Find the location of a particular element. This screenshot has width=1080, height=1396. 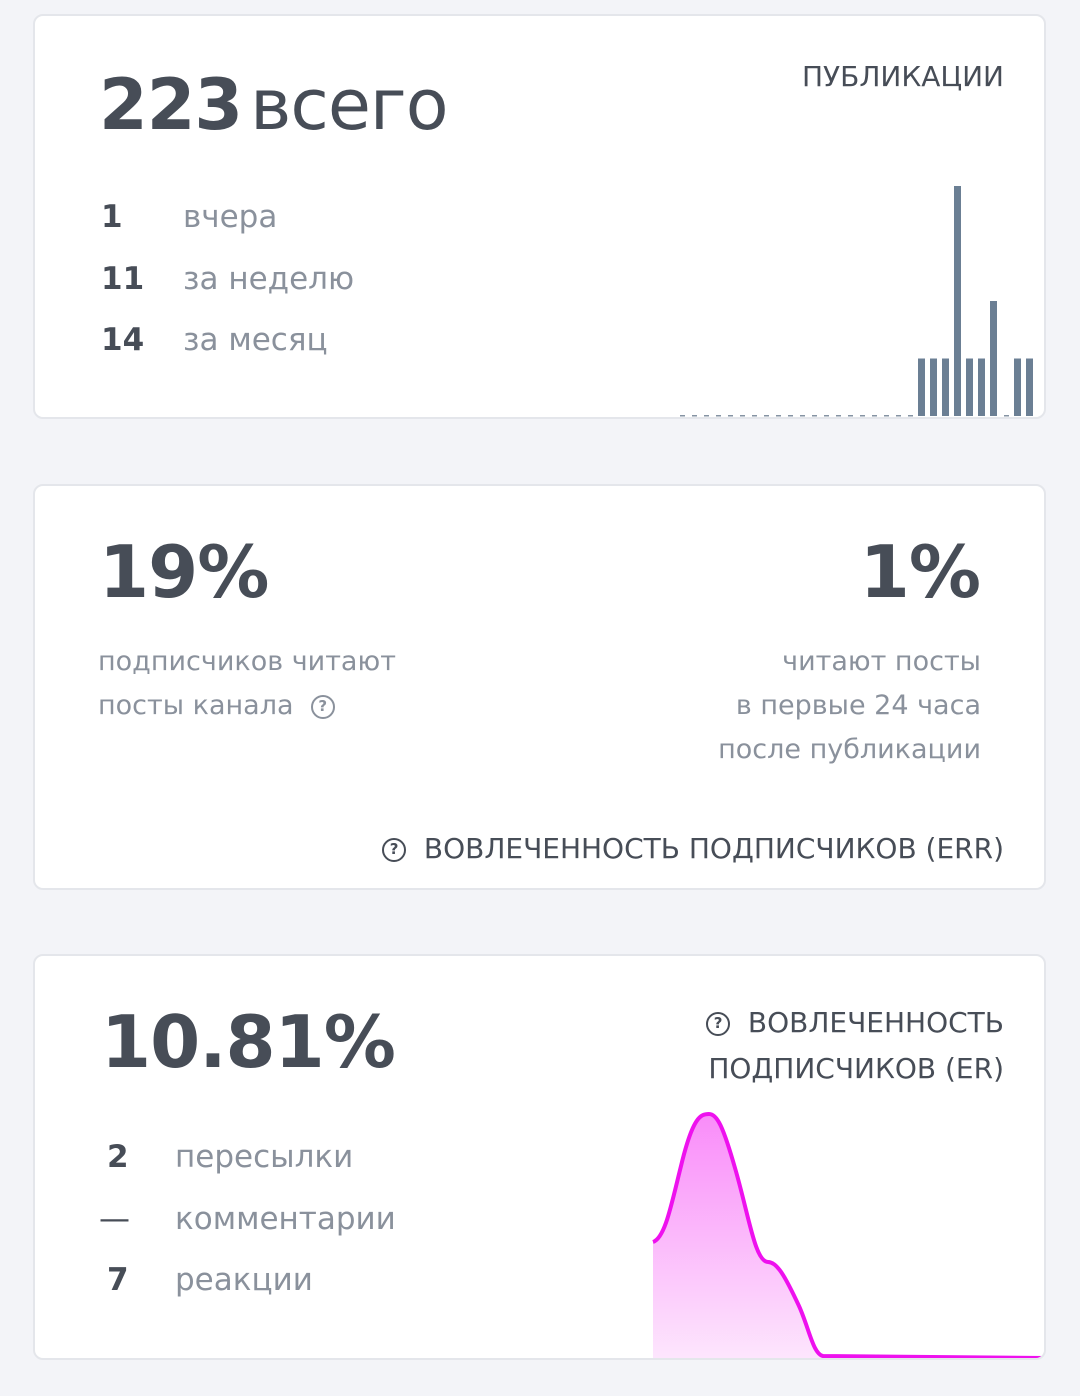

caption-line: читают посты is located at coordinates (881, 661).